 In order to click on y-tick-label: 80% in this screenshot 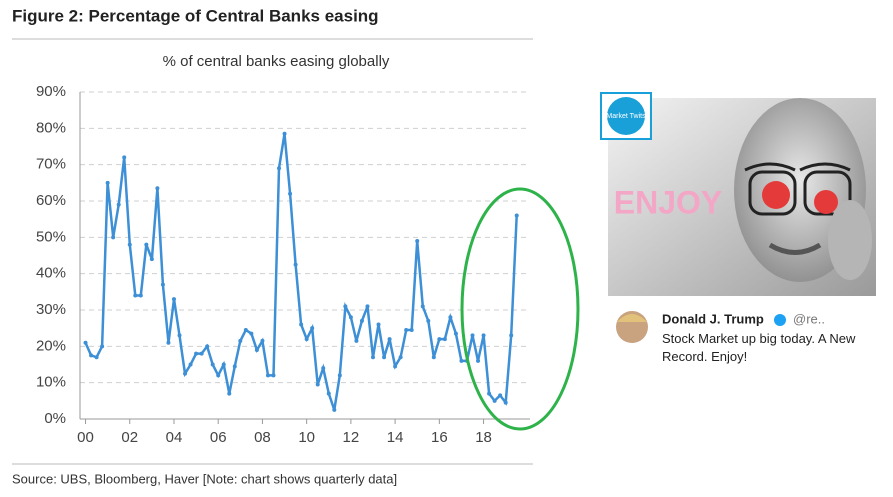, I will do `click(51, 127)`.